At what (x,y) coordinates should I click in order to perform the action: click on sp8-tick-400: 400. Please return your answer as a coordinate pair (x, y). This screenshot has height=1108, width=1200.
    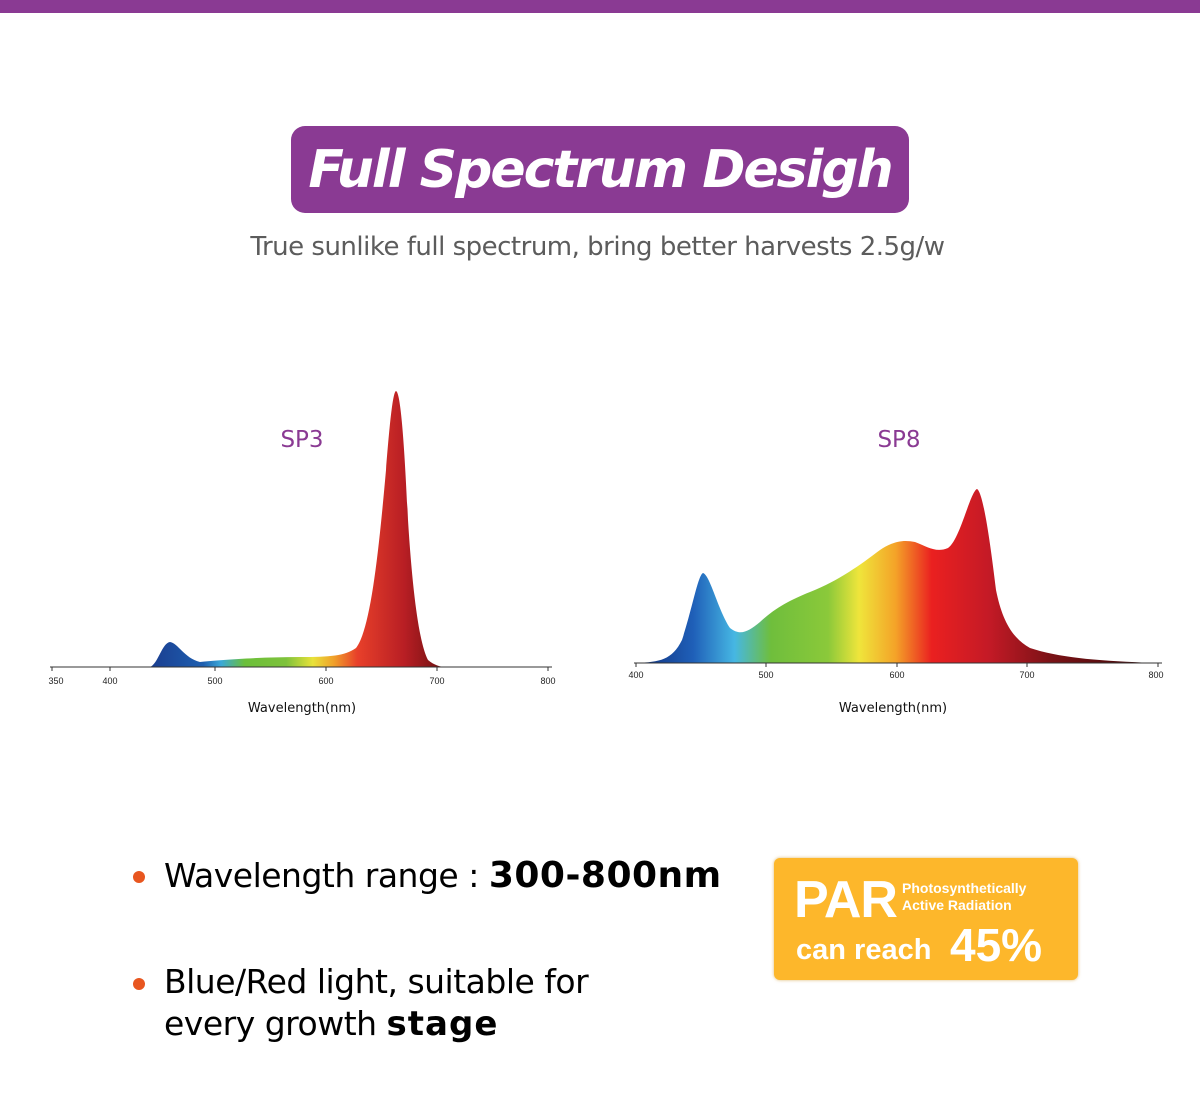
    Looking at the image, I should click on (635, 675).